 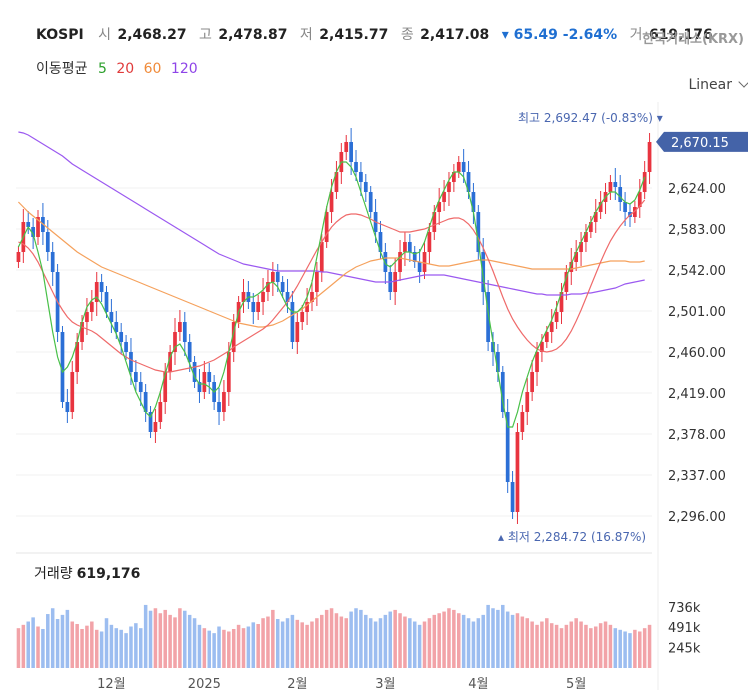 I want to click on current-price-label: 2,670.15, so click(x=700, y=143).